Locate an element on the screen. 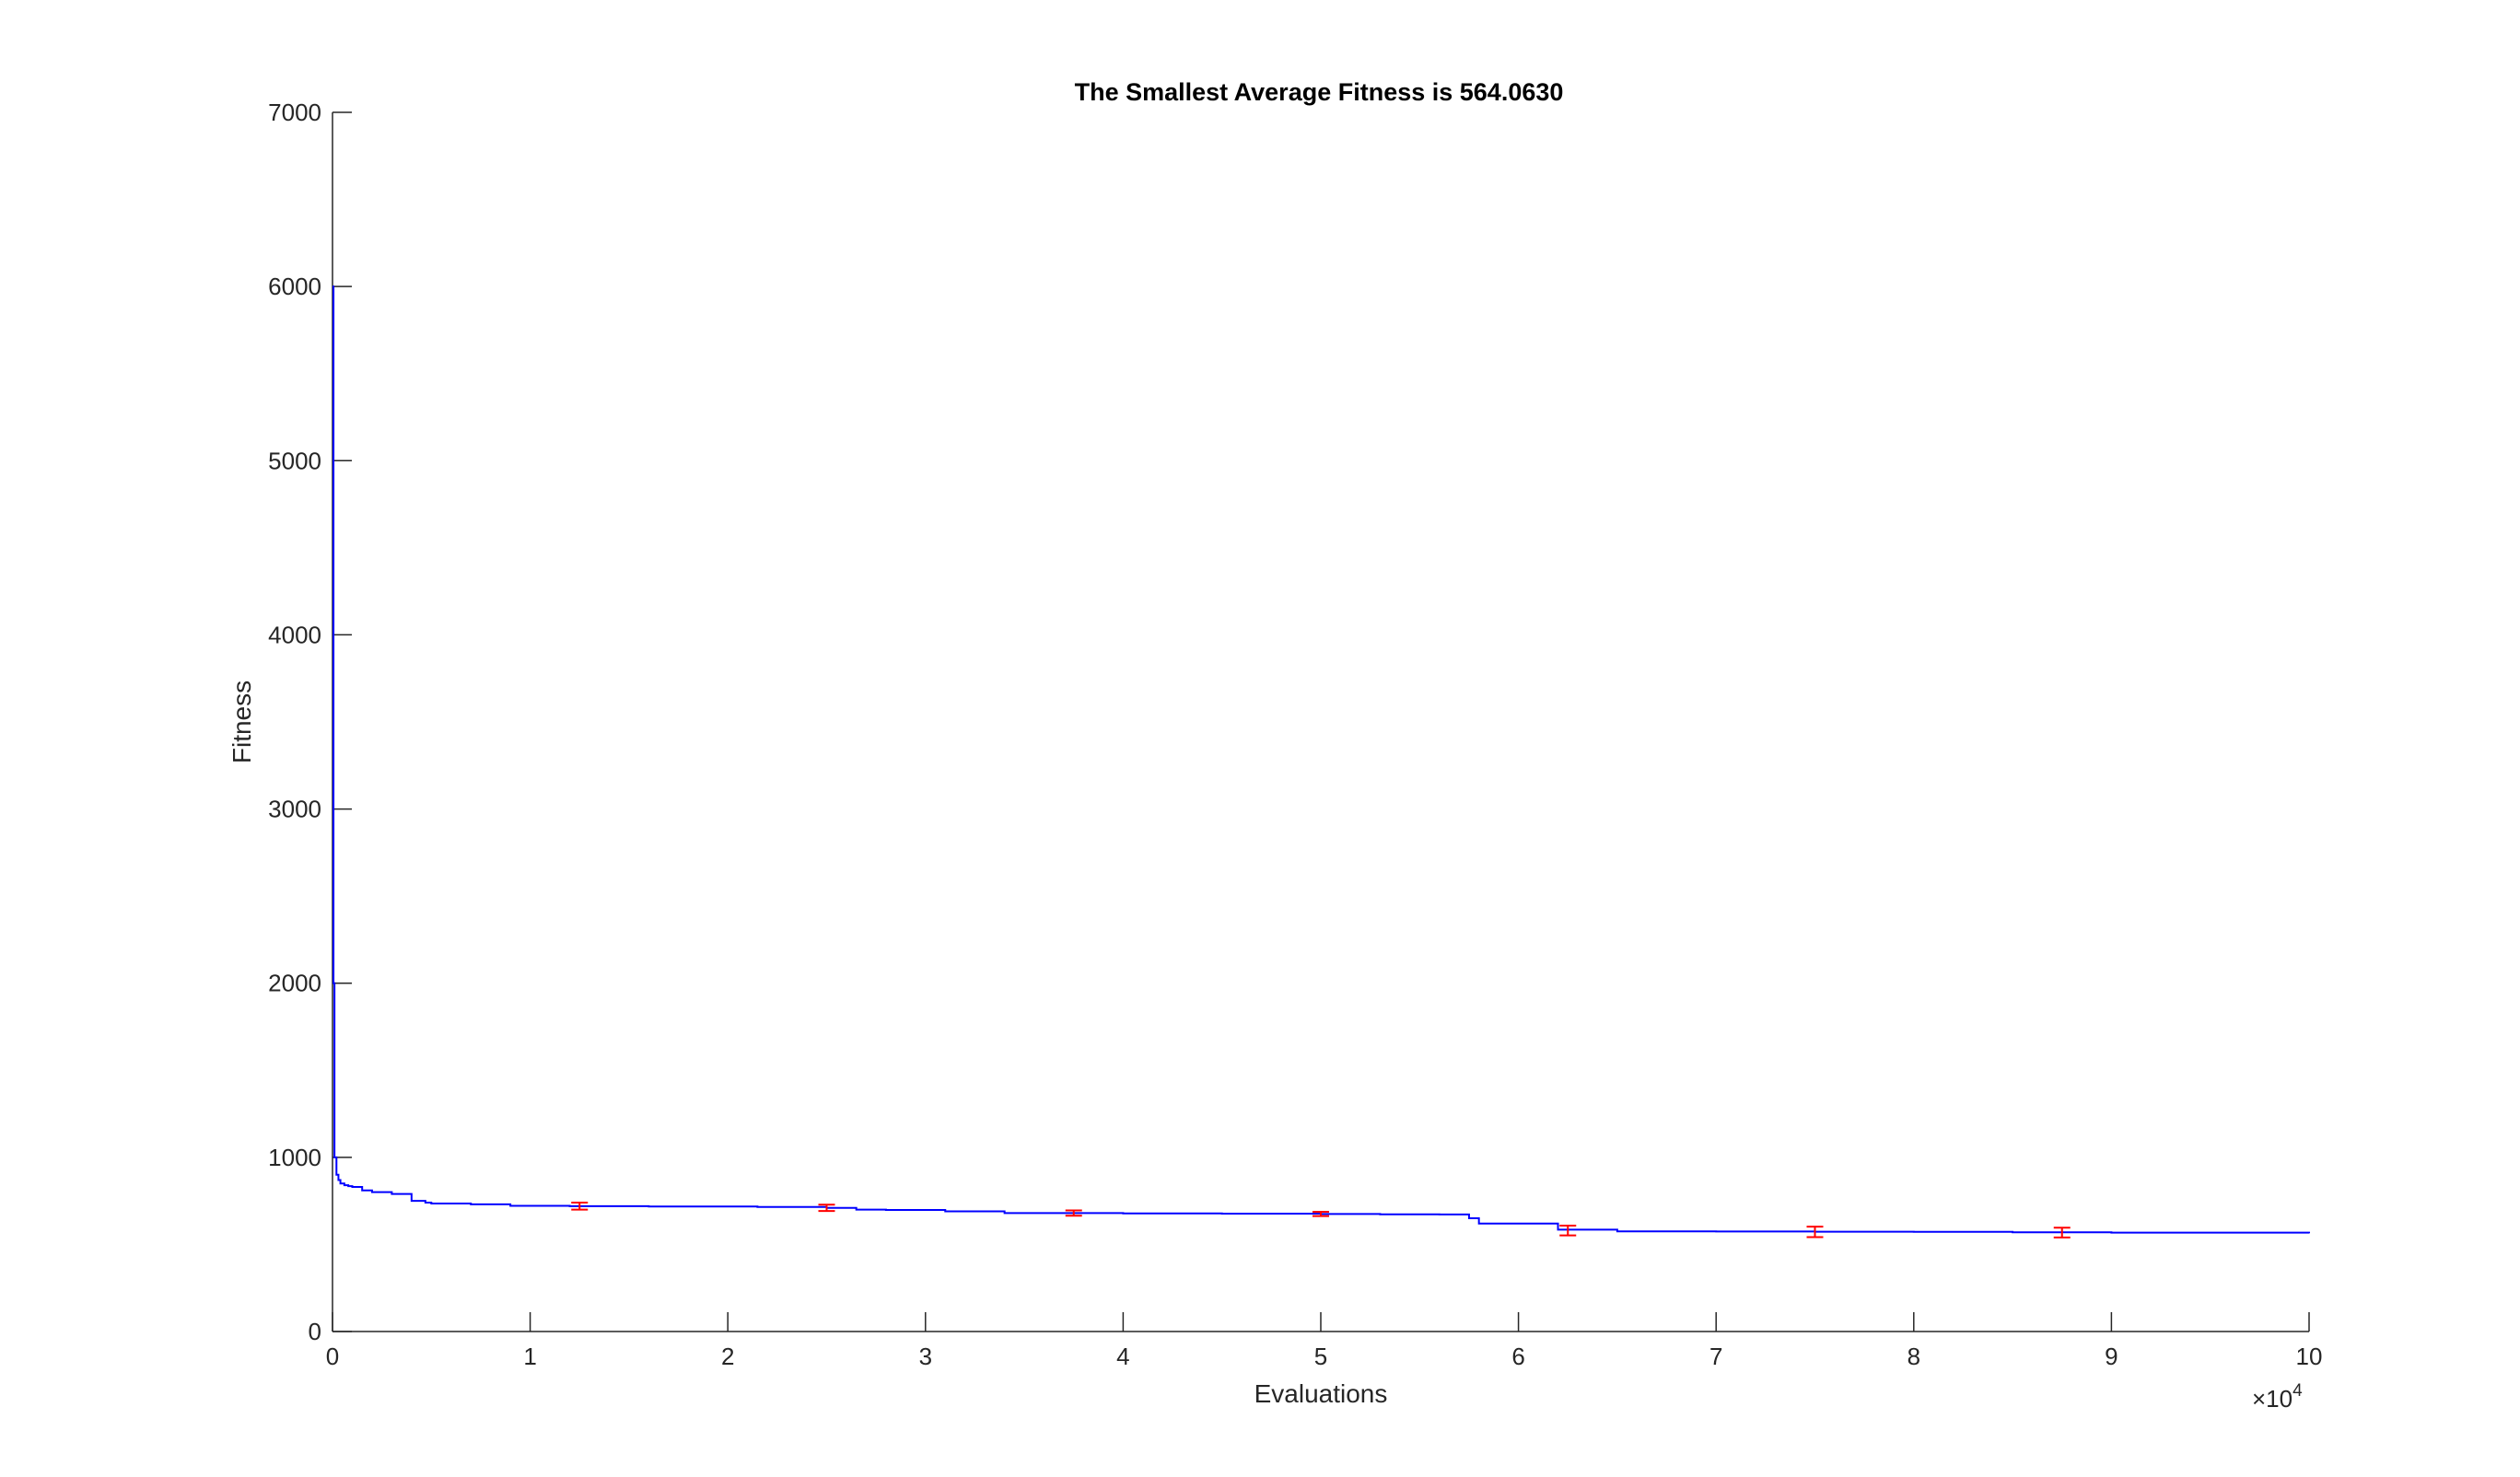 The height and width of the screenshot is (1477, 2520). error-bar-layer is located at coordinates (1321, 1220).